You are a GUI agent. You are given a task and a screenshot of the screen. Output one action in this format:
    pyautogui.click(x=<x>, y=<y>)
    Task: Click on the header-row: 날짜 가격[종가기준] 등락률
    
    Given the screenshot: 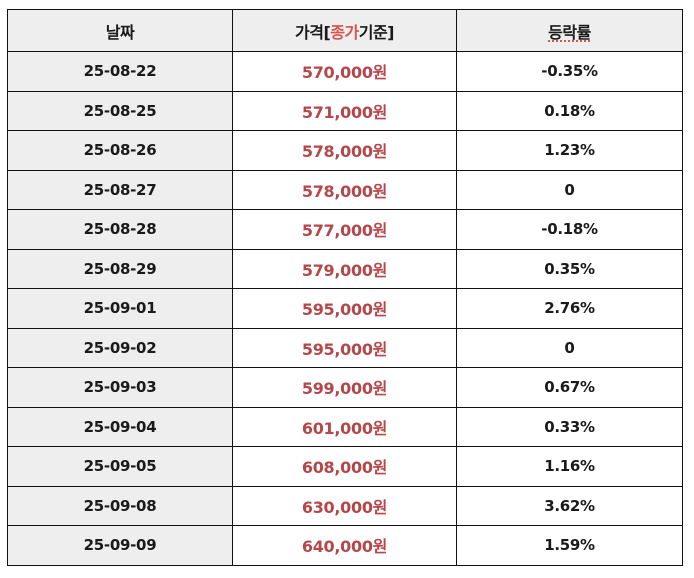 What is the action you would take?
    pyautogui.click(x=345, y=30)
    